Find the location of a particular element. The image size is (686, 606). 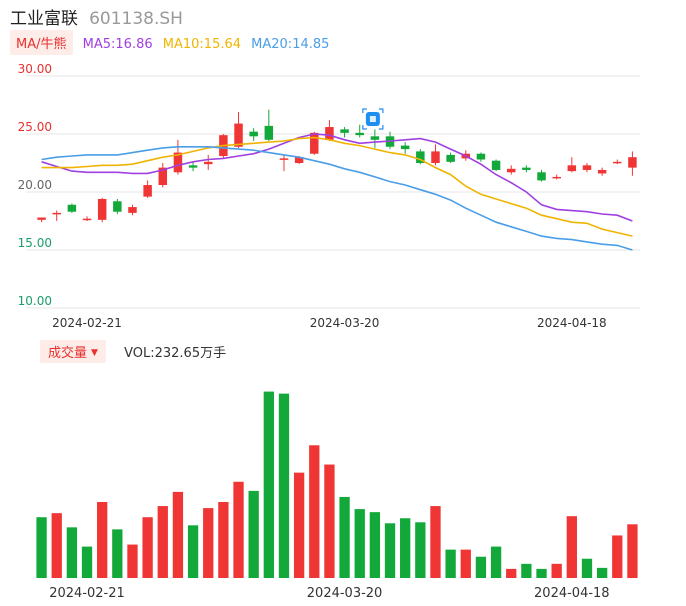

ma-line-ma5 is located at coordinates (337, 177).